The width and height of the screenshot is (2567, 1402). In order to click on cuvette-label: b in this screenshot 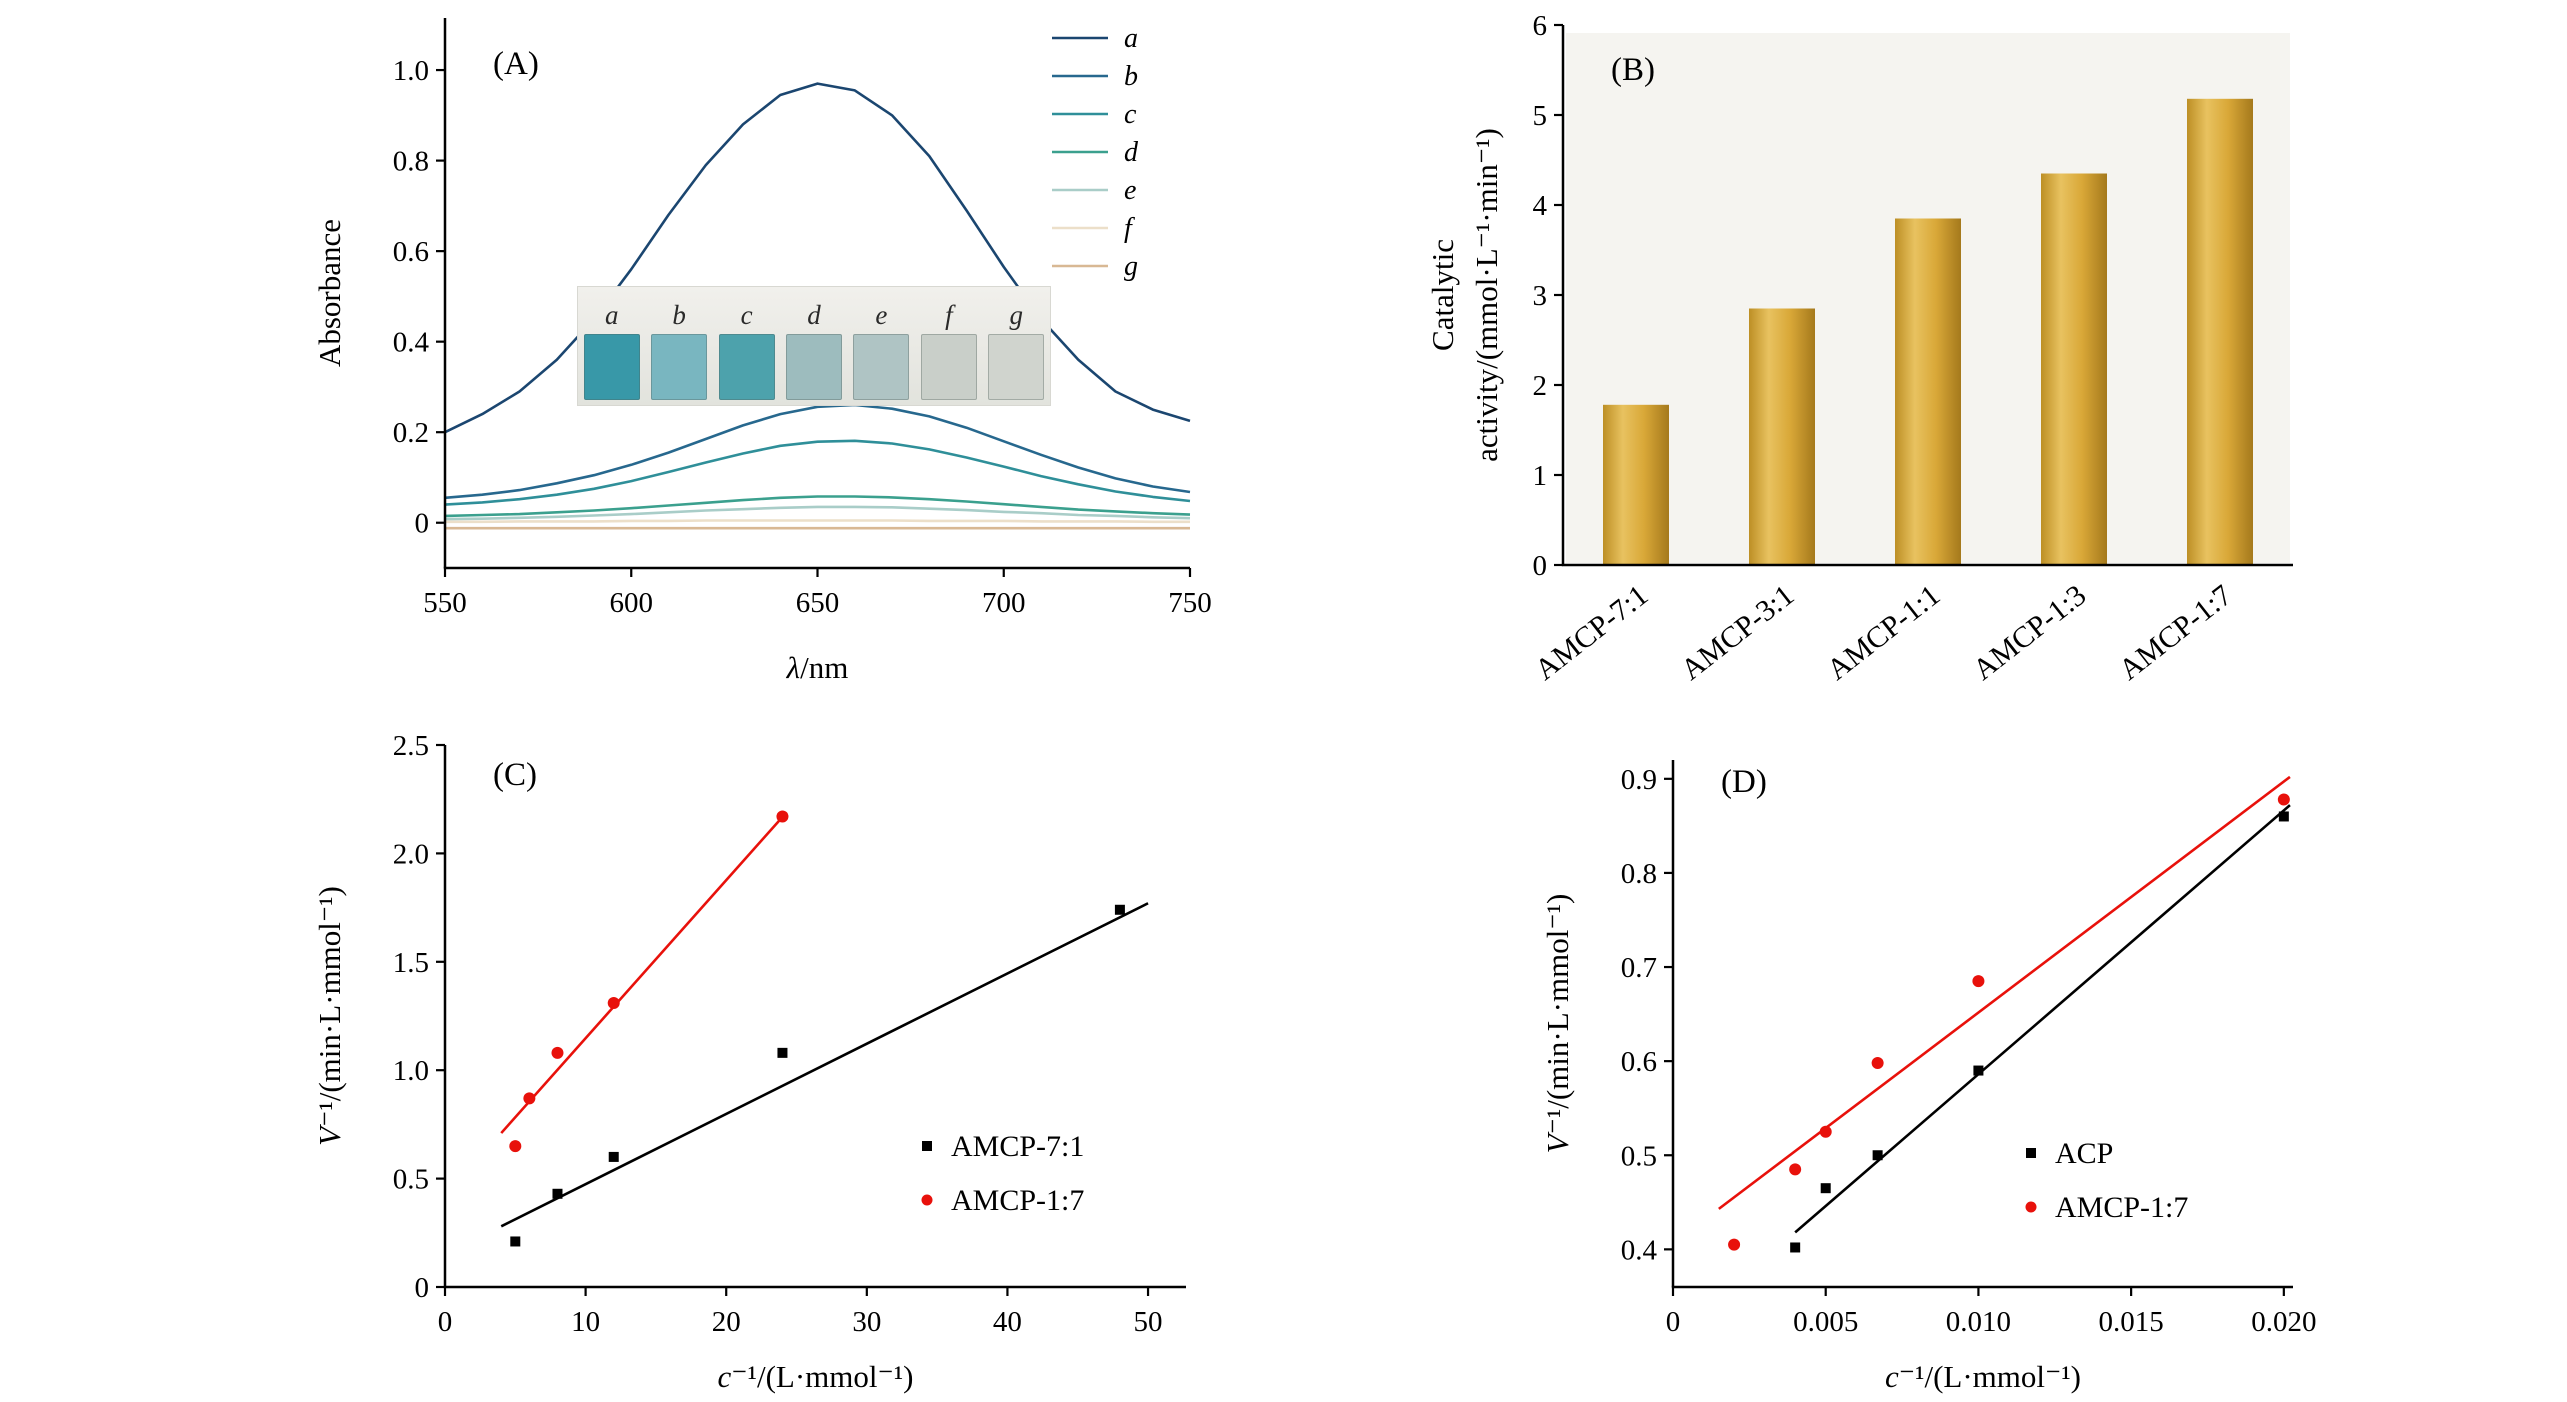, I will do `click(679, 315)`.